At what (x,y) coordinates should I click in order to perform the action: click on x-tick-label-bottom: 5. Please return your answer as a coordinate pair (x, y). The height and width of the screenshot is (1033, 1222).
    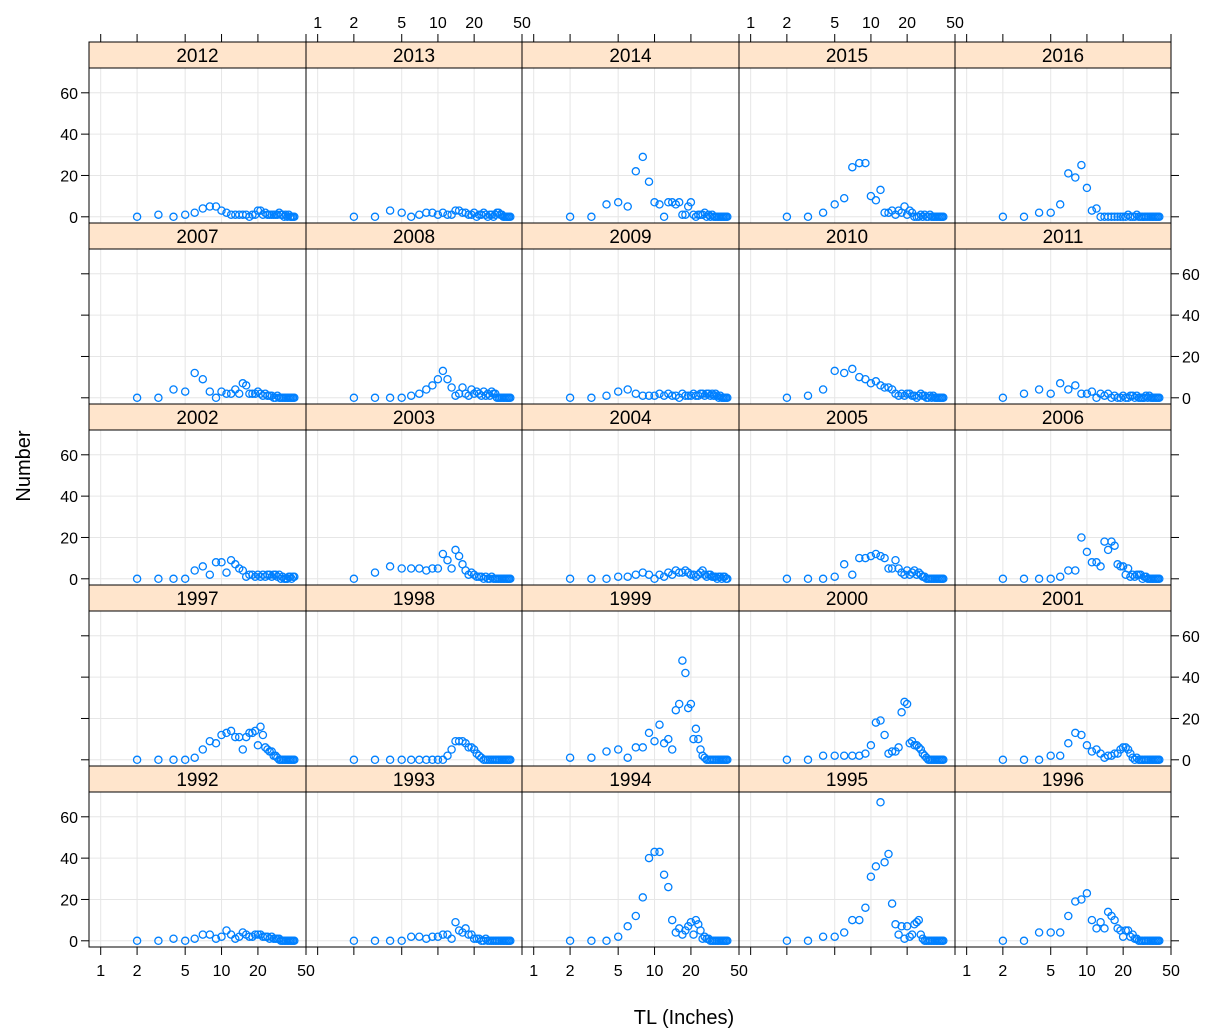
    Looking at the image, I should click on (185, 971).